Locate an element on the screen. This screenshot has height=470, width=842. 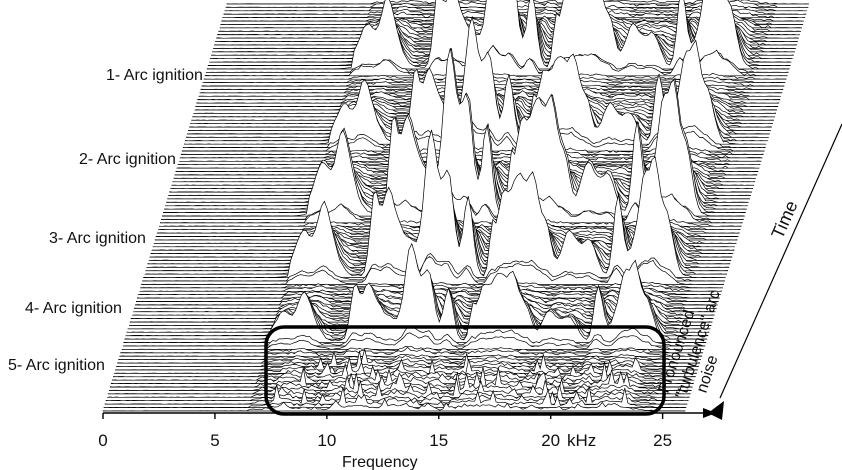
event-label-5: 5- Arc ignition is located at coordinates (56, 365).